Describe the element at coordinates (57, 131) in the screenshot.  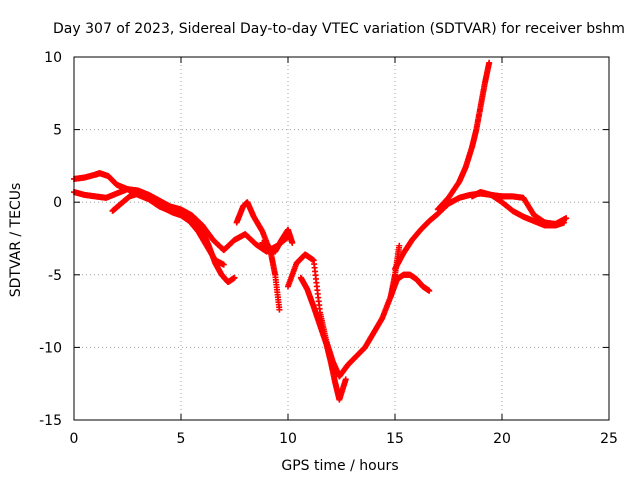
I see `y-tick-label: 5` at that location.